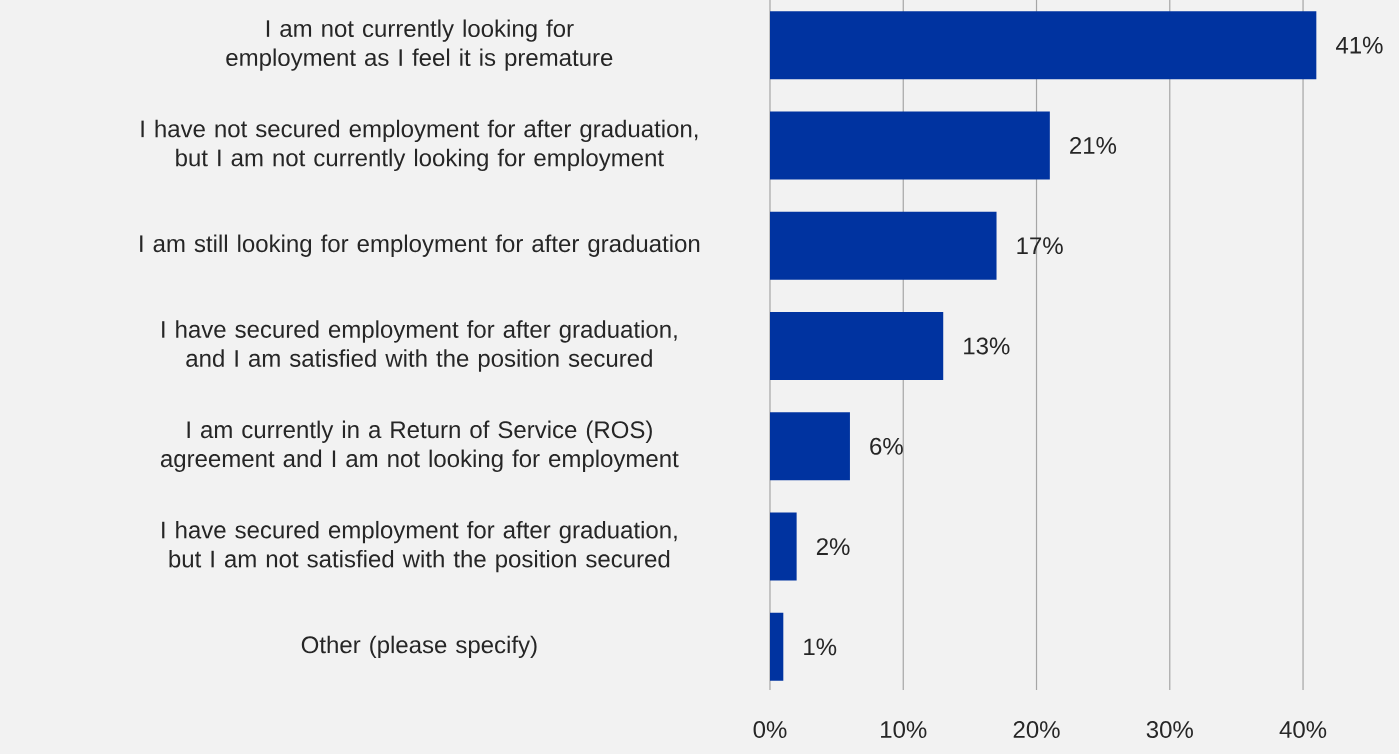  What do you see at coordinates (886, 446) in the screenshot?
I see `data-label: 6%` at bounding box center [886, 446].